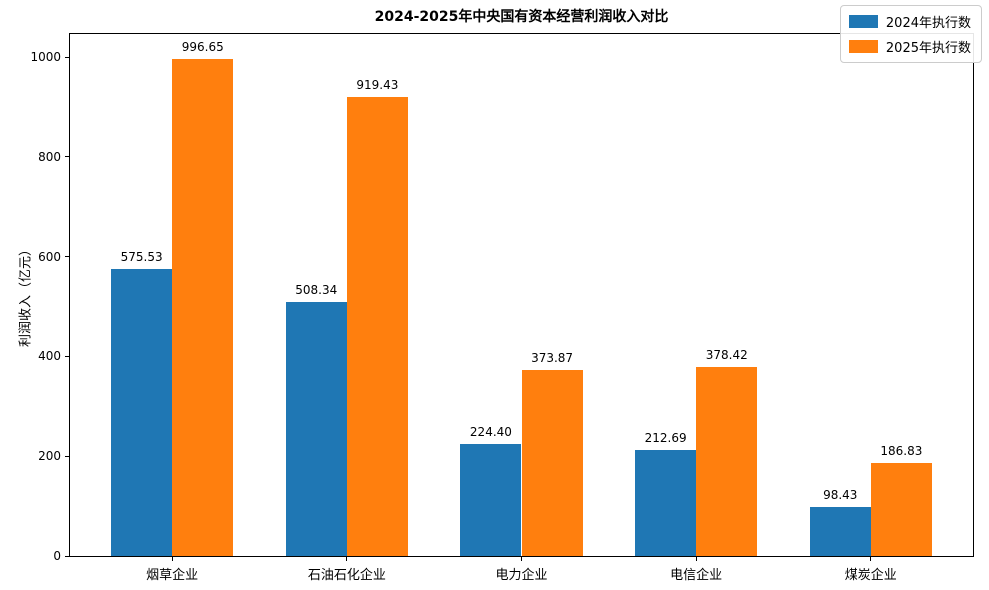 The height and width of the screenshot is (590, 989). I want to click on bar-2024年执行数-石油石化企业, so click(316, 429).